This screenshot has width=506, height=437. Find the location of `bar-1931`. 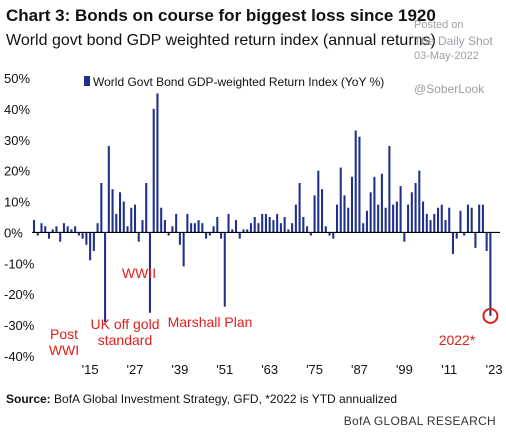

bar-1931 is located at coordinates (149, 272).